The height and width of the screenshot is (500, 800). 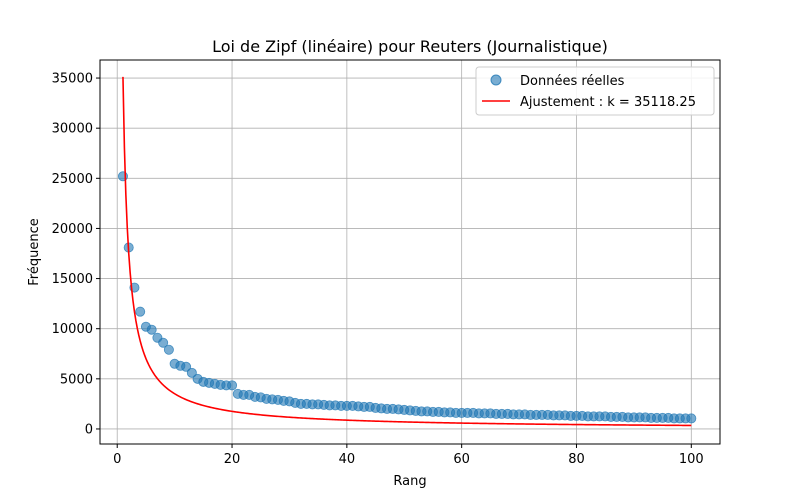 I want to click on x-tick-label: 80, so click(x=576, y=459).